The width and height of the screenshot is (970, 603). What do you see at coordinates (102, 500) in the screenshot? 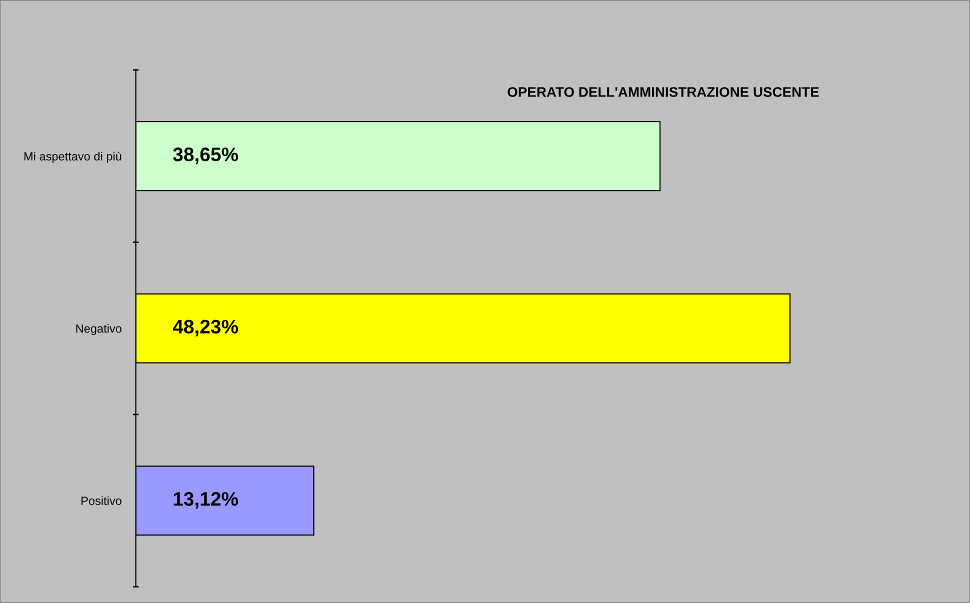
I see `y-tick-label: Positivo` at bounding box center [102, 500].